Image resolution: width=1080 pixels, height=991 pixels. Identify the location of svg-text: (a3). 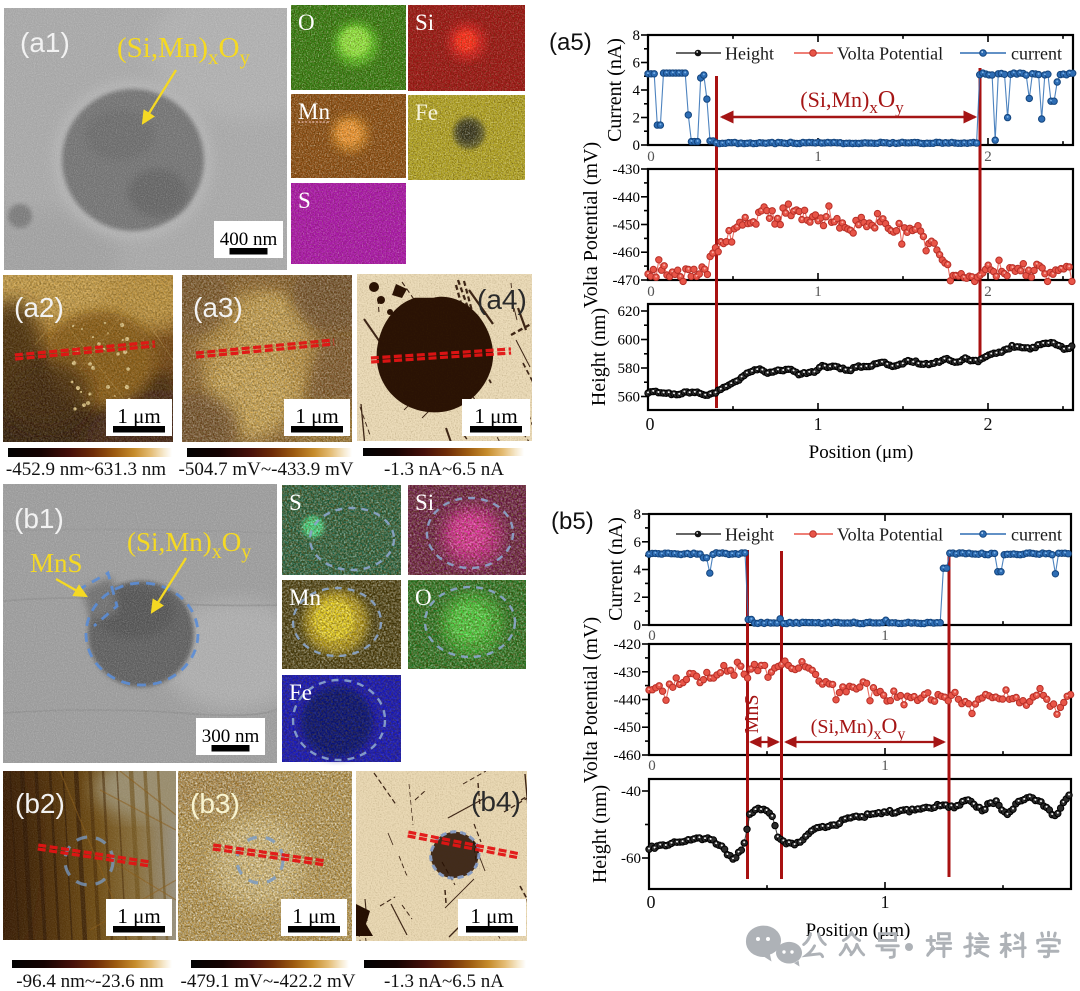
(218, 307).